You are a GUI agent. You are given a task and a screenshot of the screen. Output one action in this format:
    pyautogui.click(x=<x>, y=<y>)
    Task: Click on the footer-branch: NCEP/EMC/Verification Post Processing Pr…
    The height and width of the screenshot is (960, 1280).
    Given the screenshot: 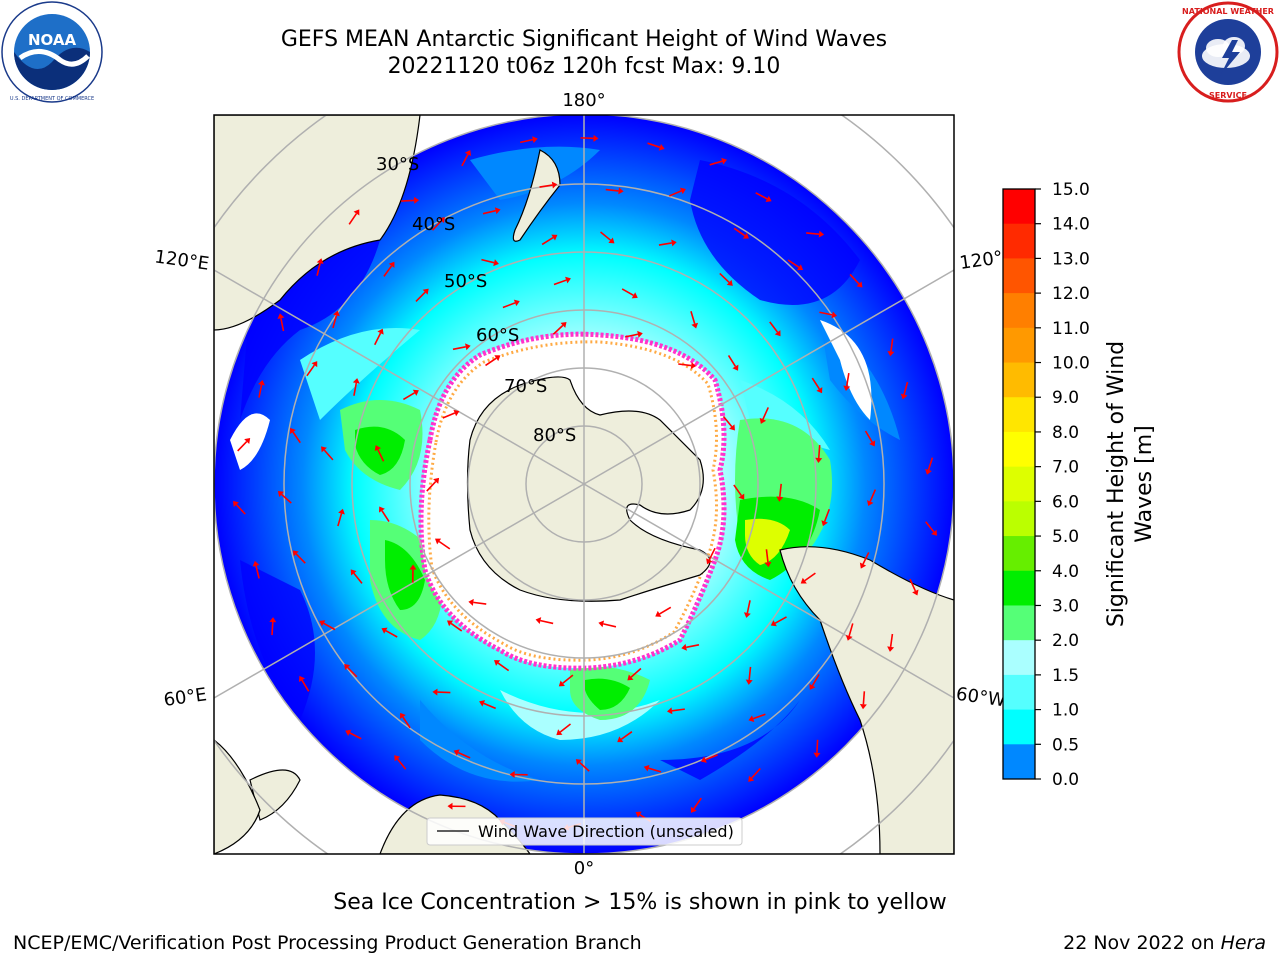 What is the action you would take?
    pyautogui.click(x=327, y=943)
    